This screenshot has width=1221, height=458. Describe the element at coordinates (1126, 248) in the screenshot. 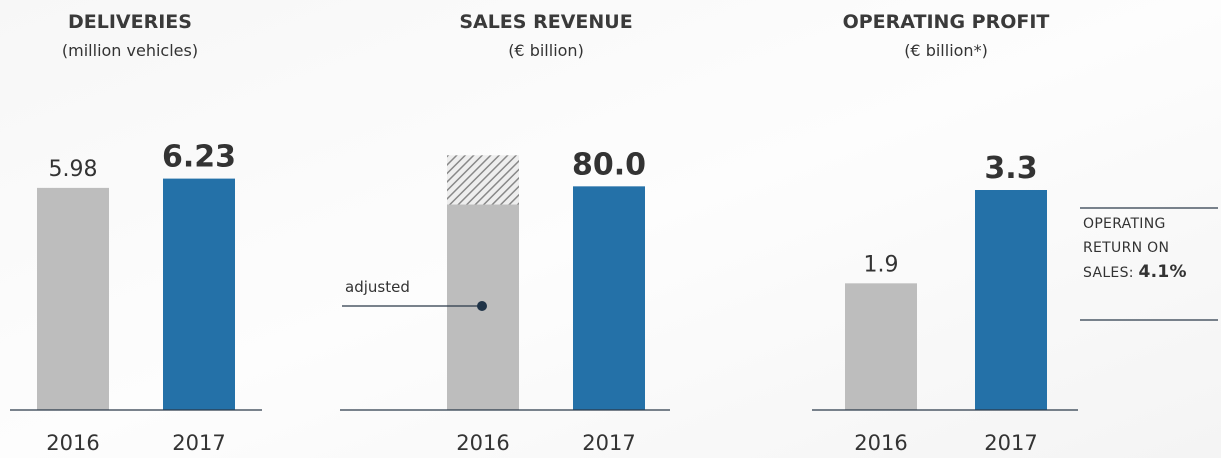

I see `annotation-caption: OPERATING RETURN ON SALES:` at that location.